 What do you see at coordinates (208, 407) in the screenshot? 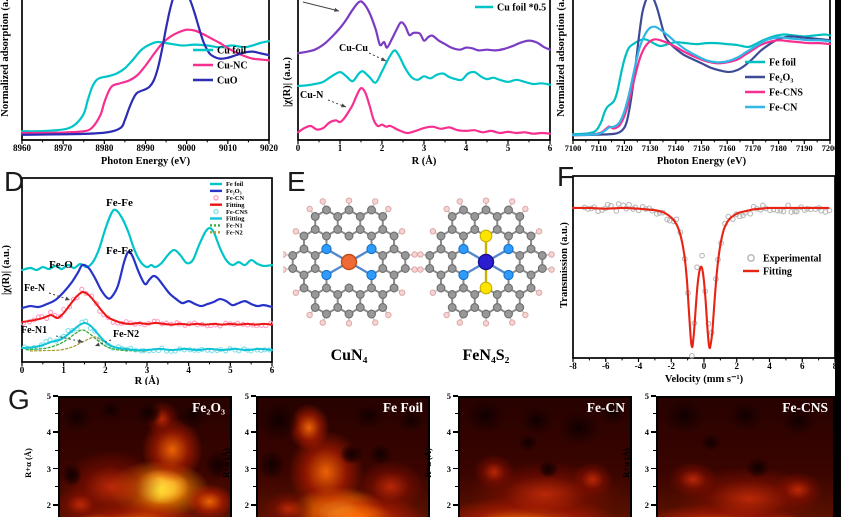
I see `heatmap-title: Fe₂O₃` at bounding box center [208, 407].